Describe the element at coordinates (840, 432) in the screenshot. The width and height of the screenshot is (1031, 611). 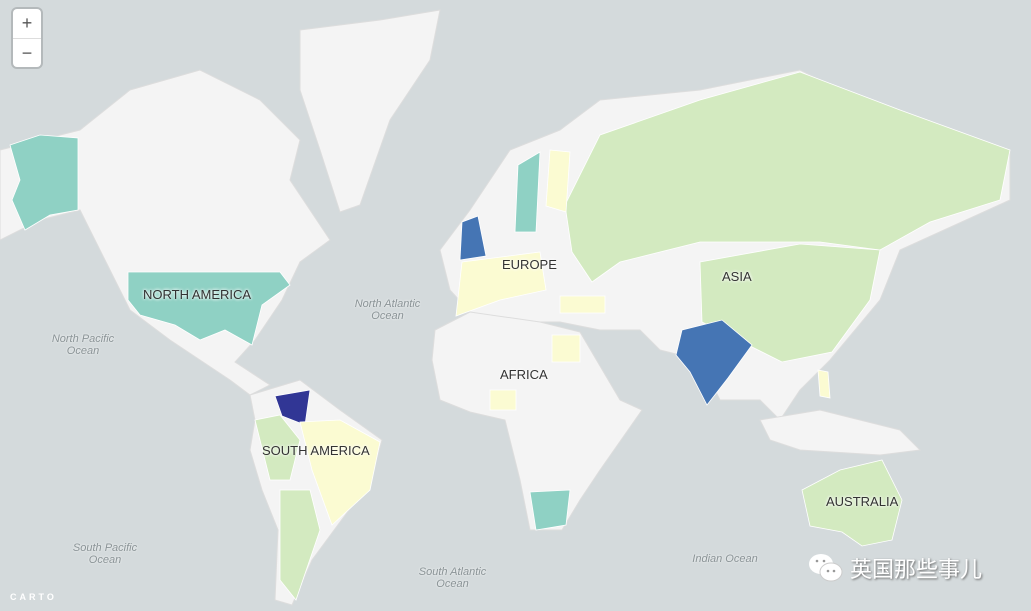
I see `southeast-asia-islands` at that location.